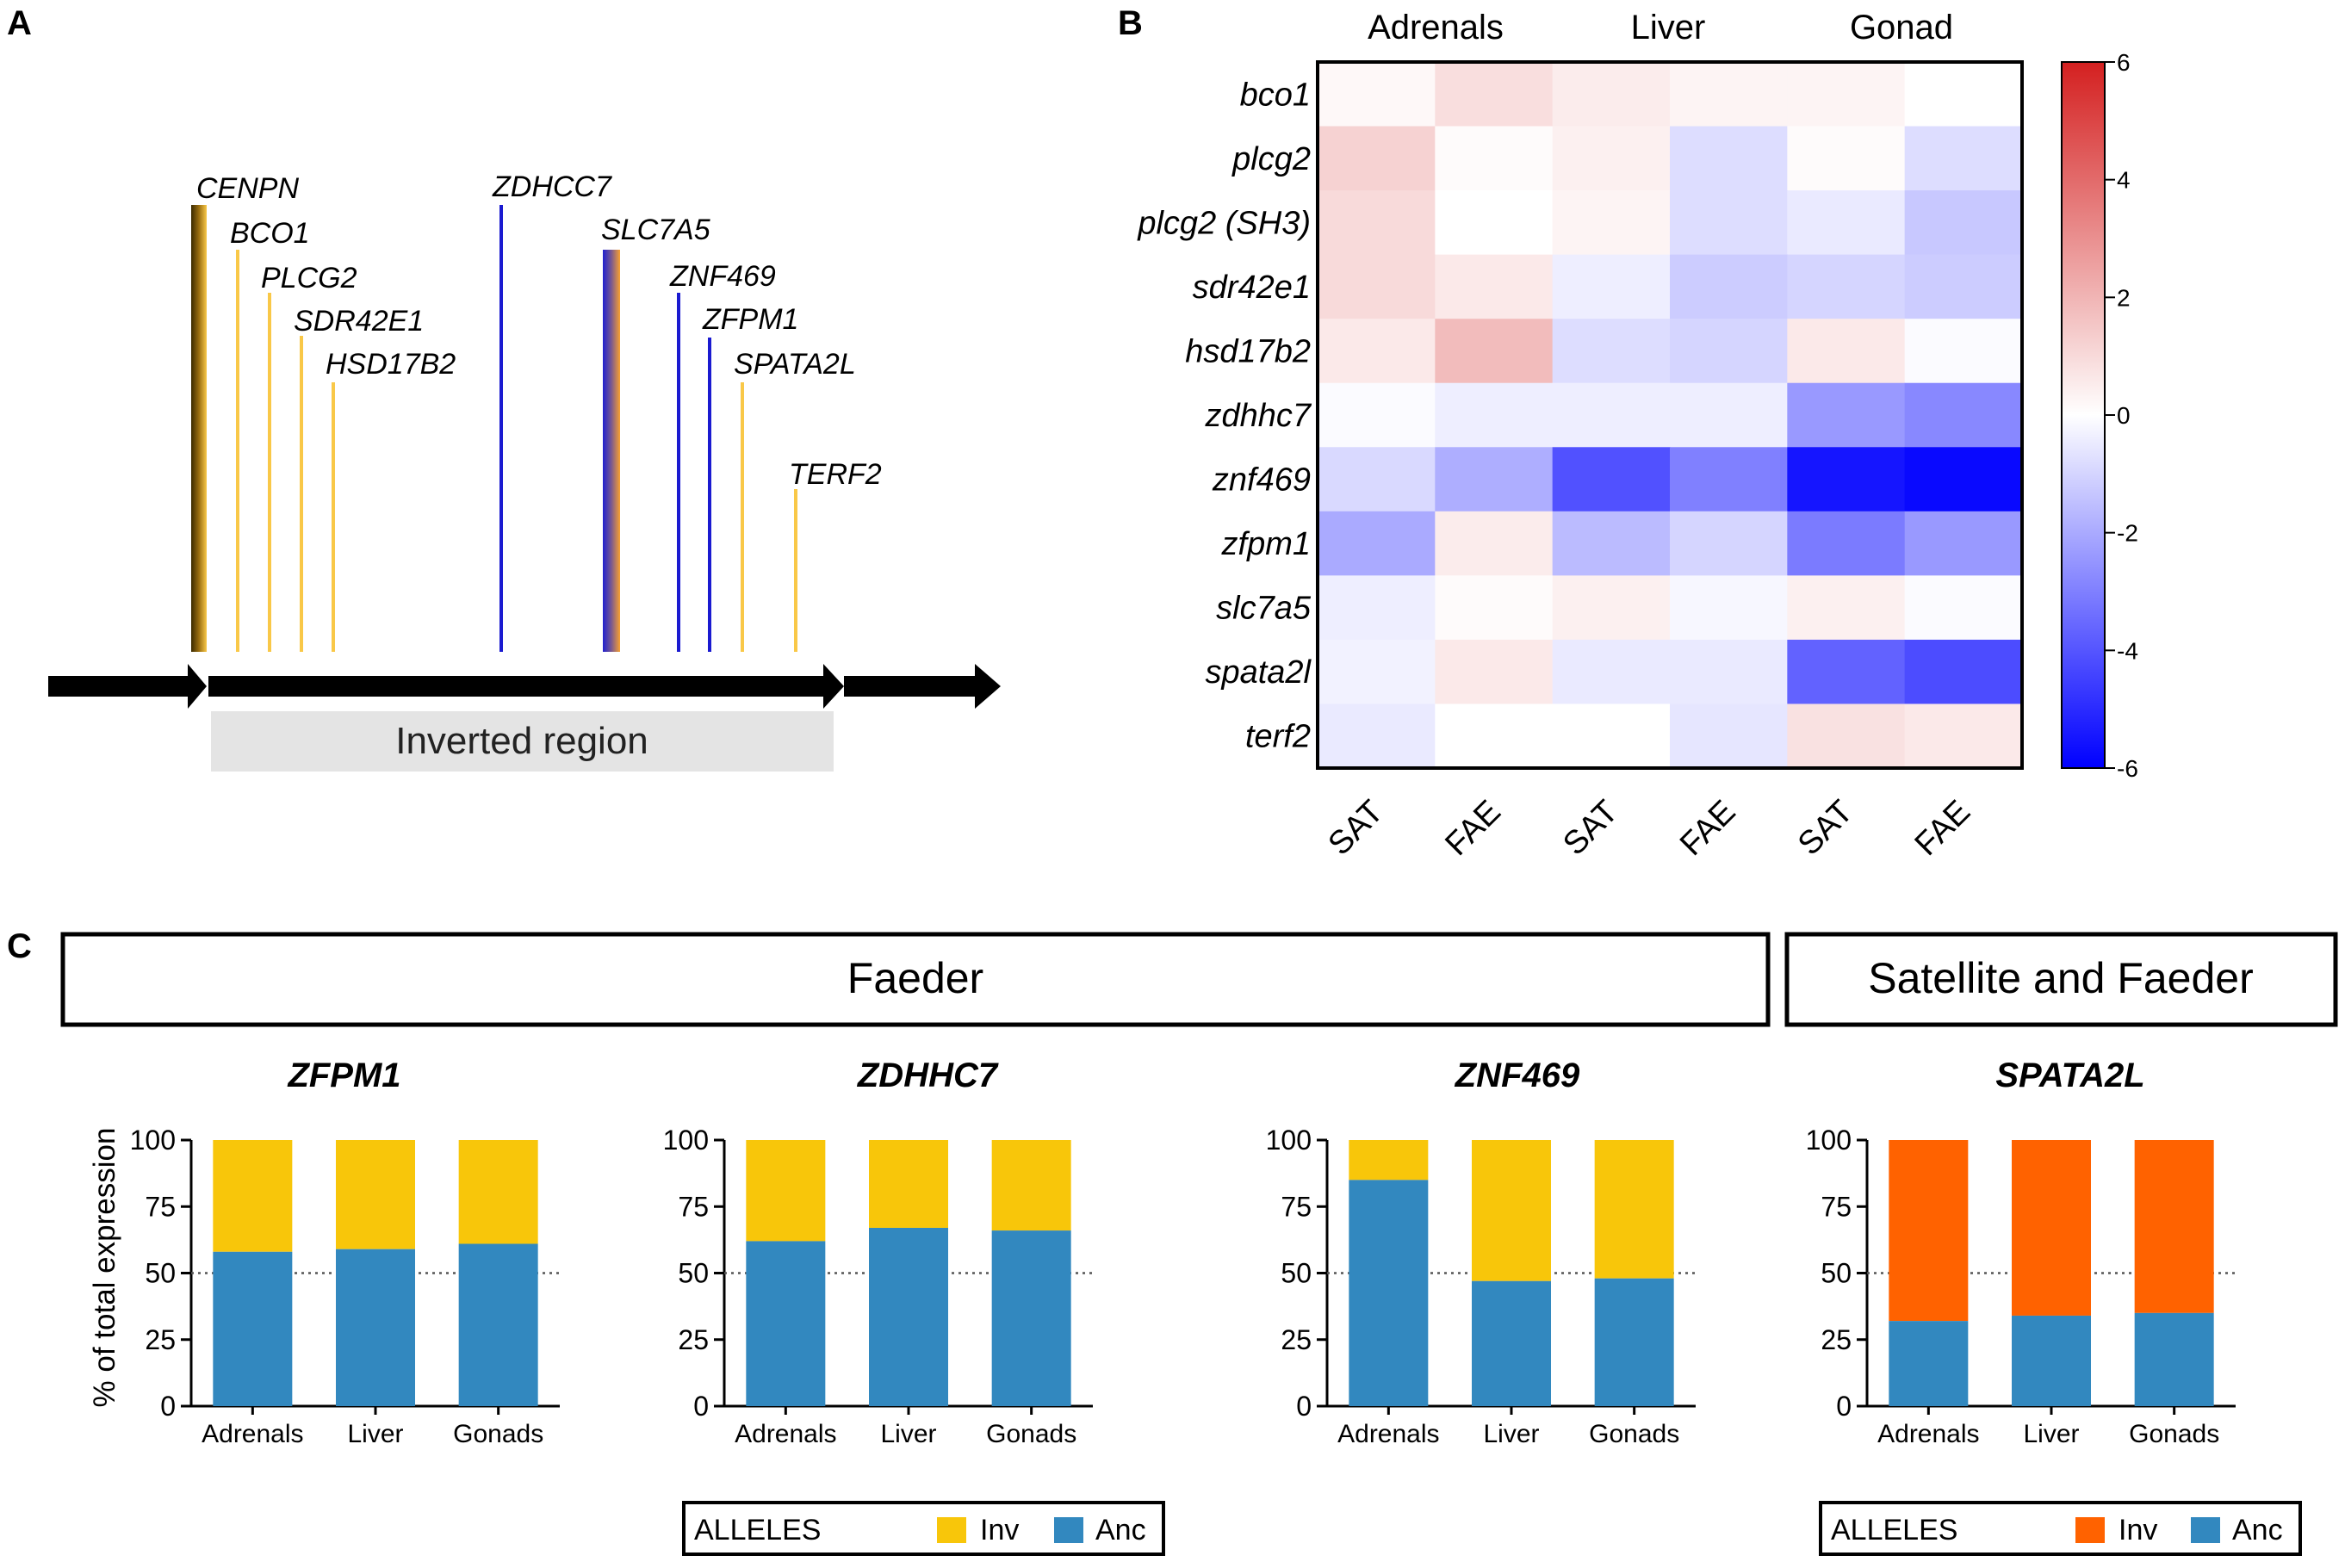 This screenshot has height=1568, width=2345. What do you see at coordinates (1650, 828) in the screenshot?
I see `heatmap-column-labels: SAT FAE SAT FAE SAT FAE` at bounding box center [1650, 828].